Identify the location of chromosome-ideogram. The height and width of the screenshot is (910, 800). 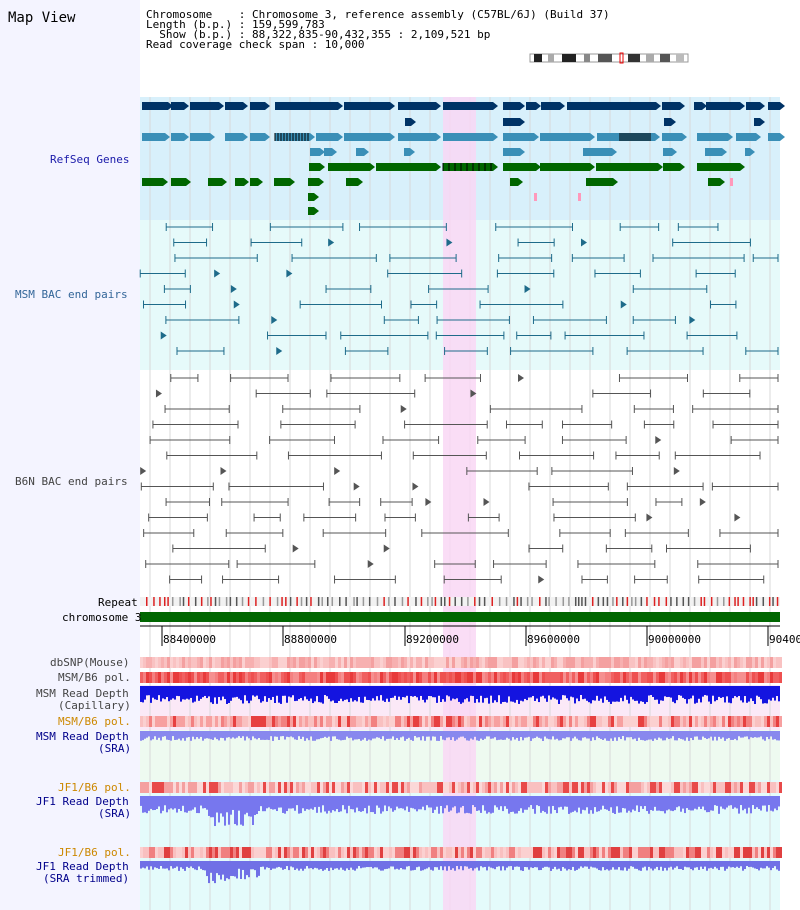
(610, 58).